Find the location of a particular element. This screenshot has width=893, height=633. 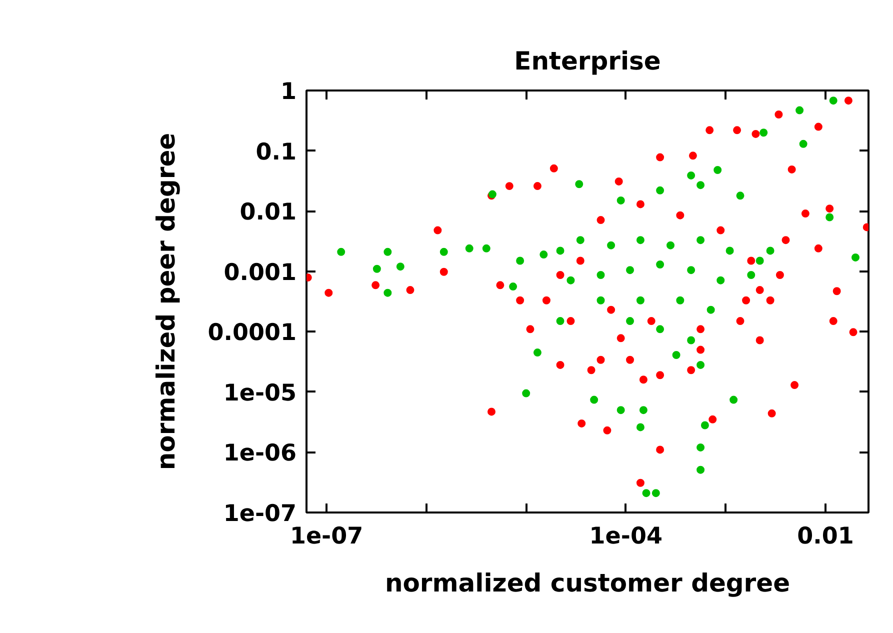

x-tick-label: 0.01 is located at coordinates (825, 537).